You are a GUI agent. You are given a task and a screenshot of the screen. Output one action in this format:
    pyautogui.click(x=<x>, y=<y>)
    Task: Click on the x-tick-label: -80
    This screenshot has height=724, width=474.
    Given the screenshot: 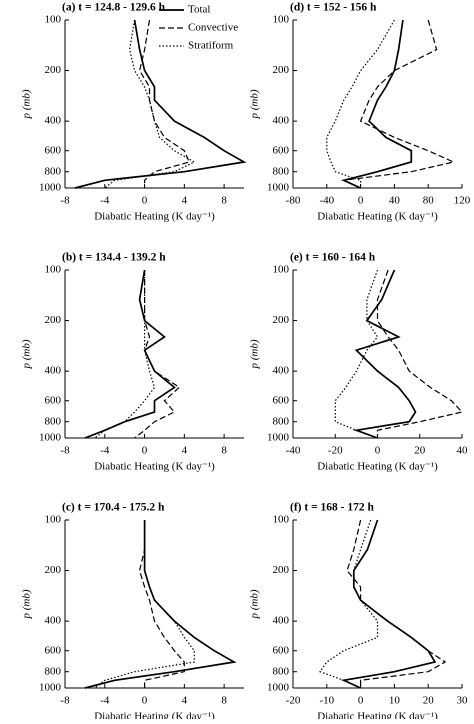 What is the action you would take?
    pyautogui.click(x=293, y=201)
    